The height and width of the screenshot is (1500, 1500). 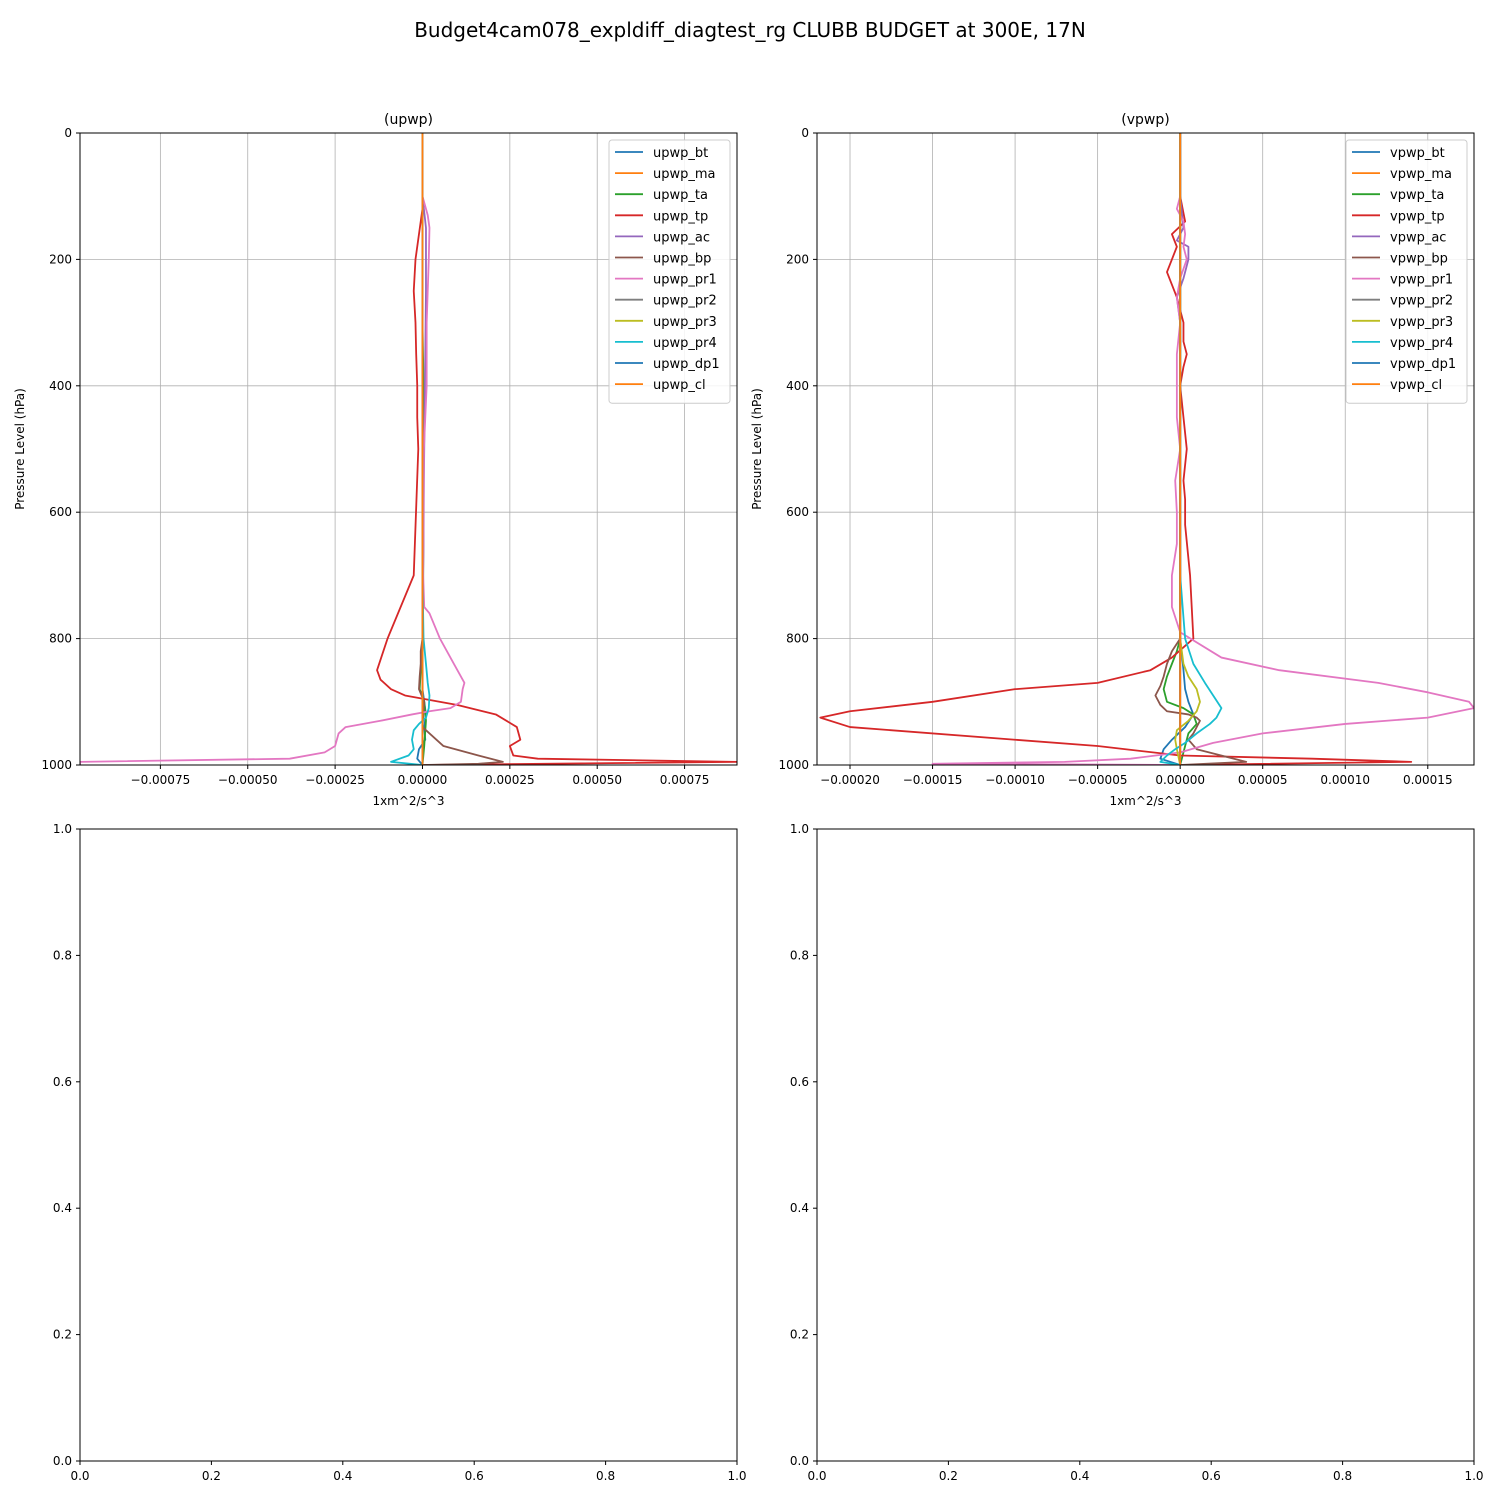 What do you see at coordinates (682, 259) in the screenshot?
I see `legend-entry: upwp_bp` at bounding box center [682, 259].